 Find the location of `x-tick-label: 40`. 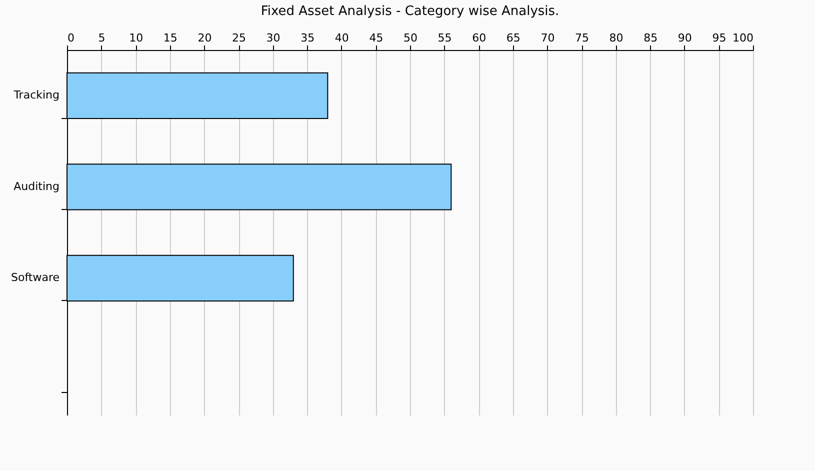

x-tick-label: 40 is located at coordinates (341, 38).